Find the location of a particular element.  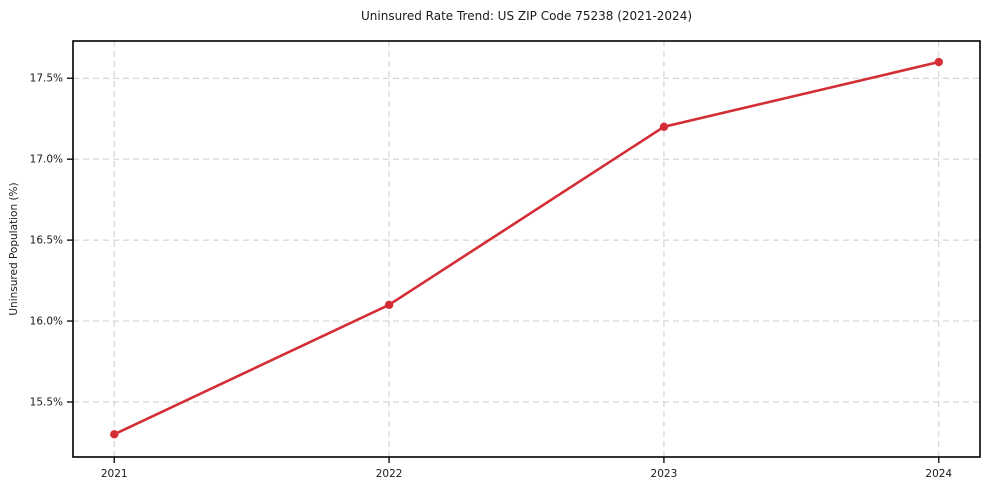

y-tick-label: 16.5% is located at coordinates (46, 241).